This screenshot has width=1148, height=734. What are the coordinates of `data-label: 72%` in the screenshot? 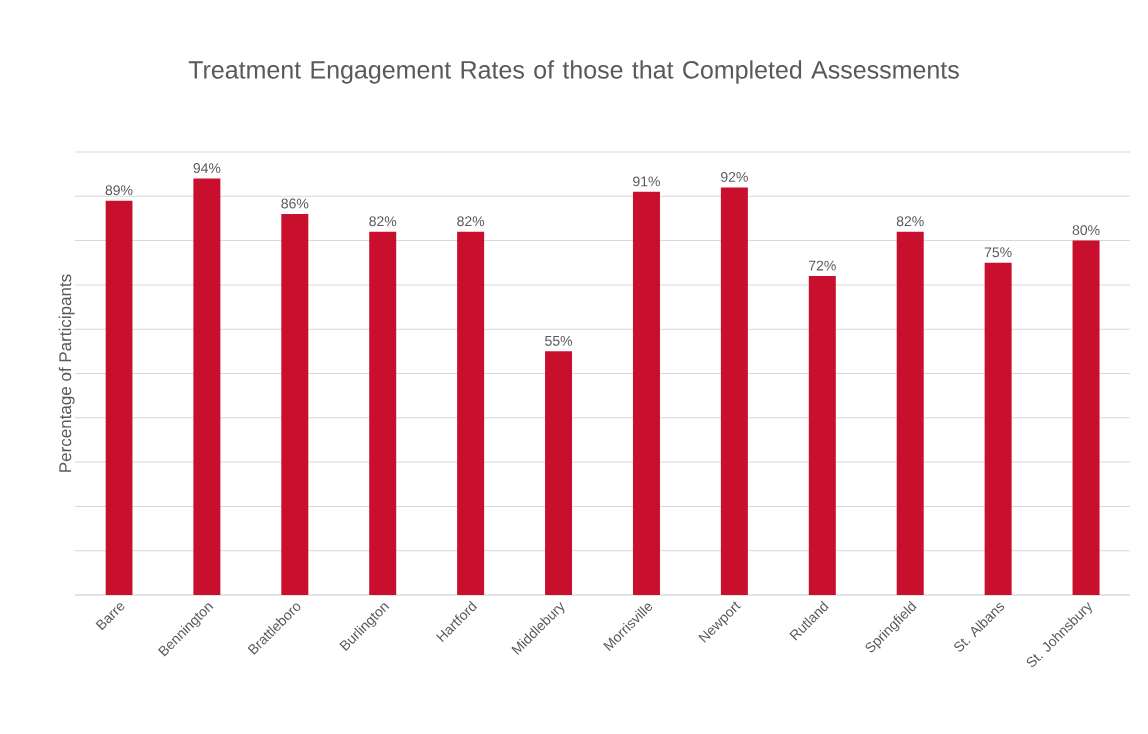 It's located at (822, 265).